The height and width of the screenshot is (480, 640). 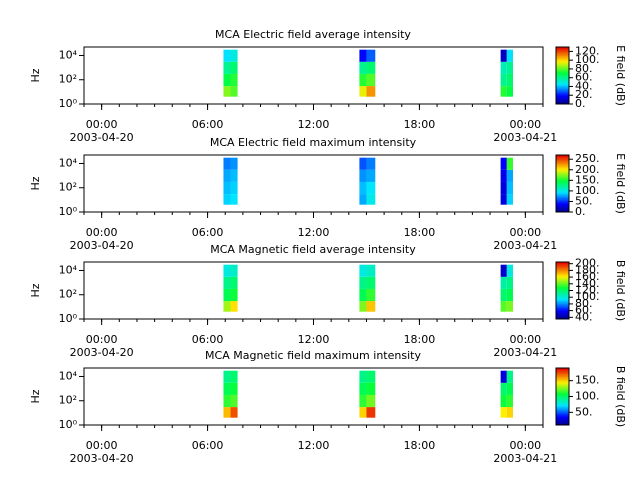 What do you see at coordinates (525, 458) in the screenshot?
I see `x-date-label: 2003-04-21` at bounding box center [525, 458].